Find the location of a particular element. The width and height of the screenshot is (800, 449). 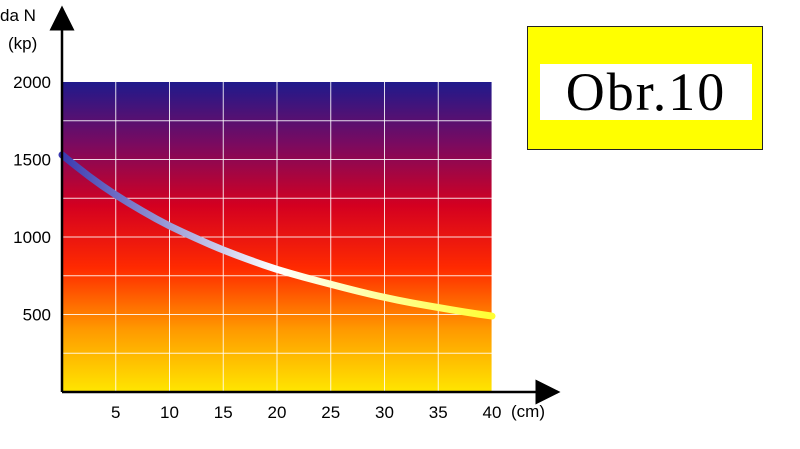

x-tick-label: 15 is located at coordinates (223, 412).